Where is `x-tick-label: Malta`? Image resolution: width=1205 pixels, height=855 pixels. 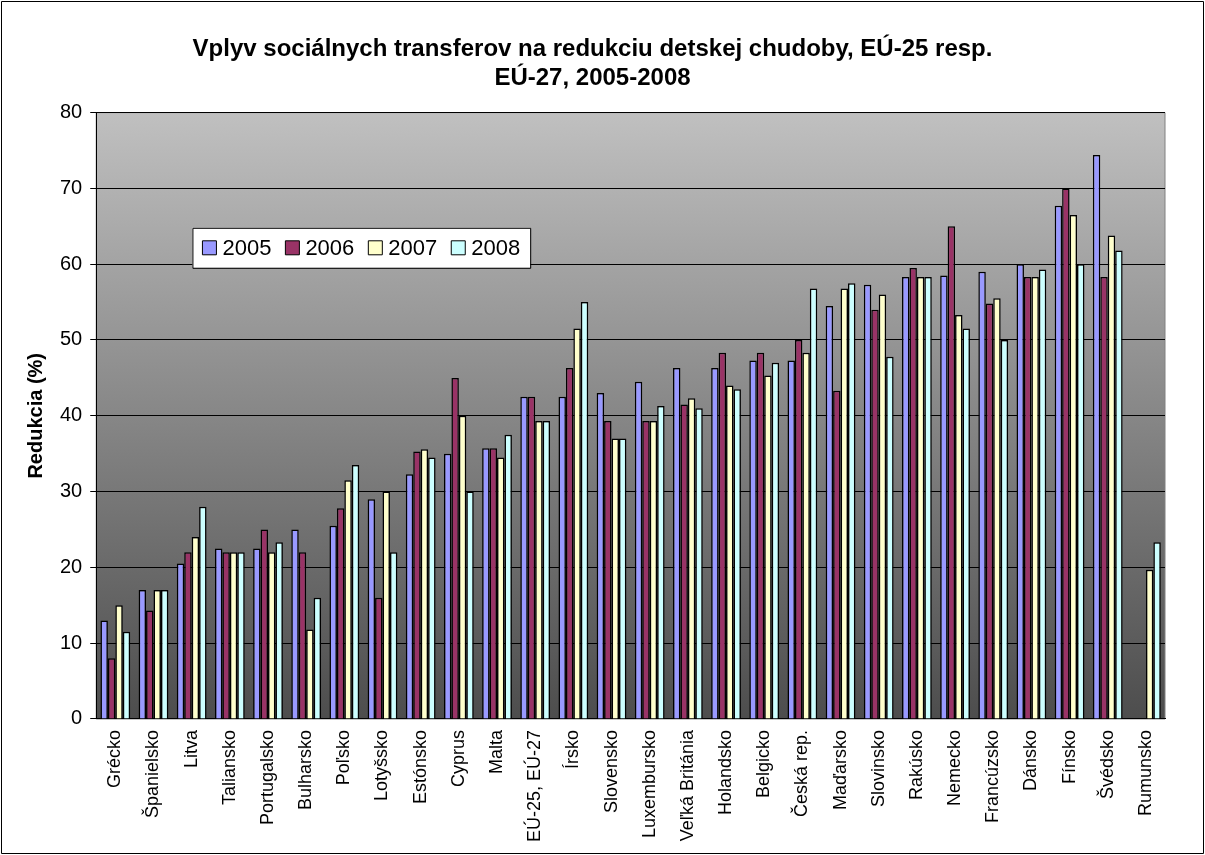 x-tick-label: Malta is located at coordinates (496, 751).